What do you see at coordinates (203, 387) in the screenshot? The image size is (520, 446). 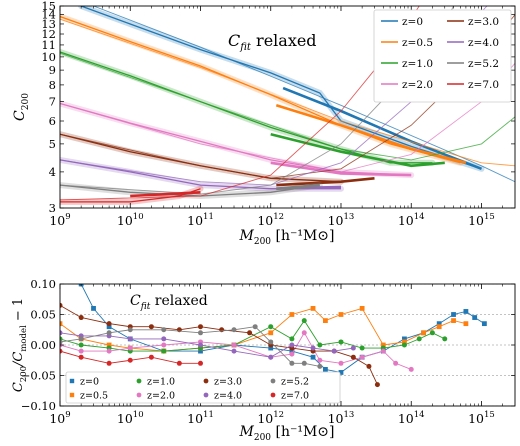 I see `legend: z=0 z=0.5 z=1.0 z=2.0 z=3.0 z=4.0 z=5.2 z=7.0` at bounding box center [203, 387].